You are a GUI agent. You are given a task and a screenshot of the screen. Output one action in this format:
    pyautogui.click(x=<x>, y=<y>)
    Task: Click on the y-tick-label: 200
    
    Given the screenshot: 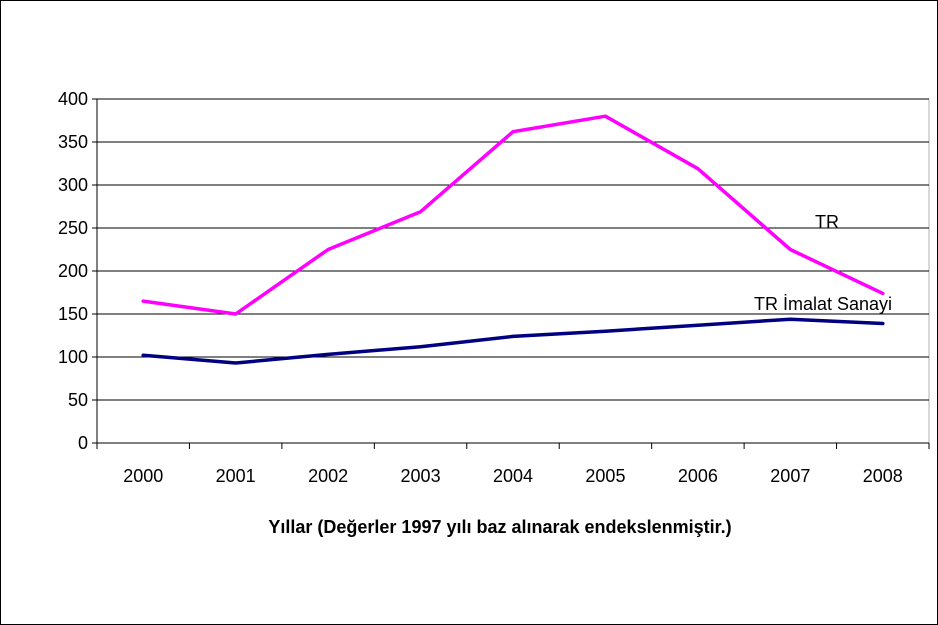 What is the action you would take?
    pyautogui.click(x=73, y=271)
    